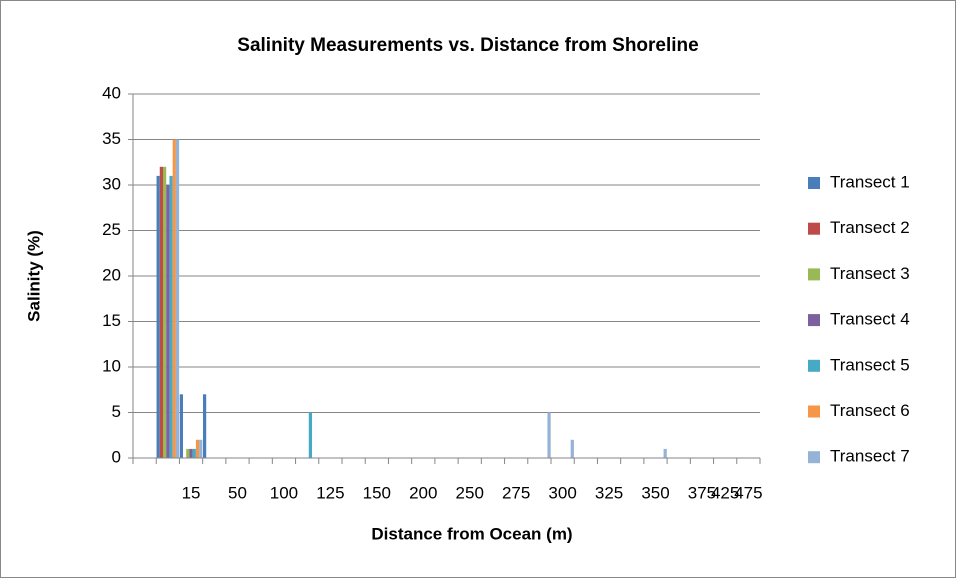 This screenshot has width=956, height=578. Describe the element at coordinates (330, 492) in the screenshot. I see `x-tick-label: 125` at that location.